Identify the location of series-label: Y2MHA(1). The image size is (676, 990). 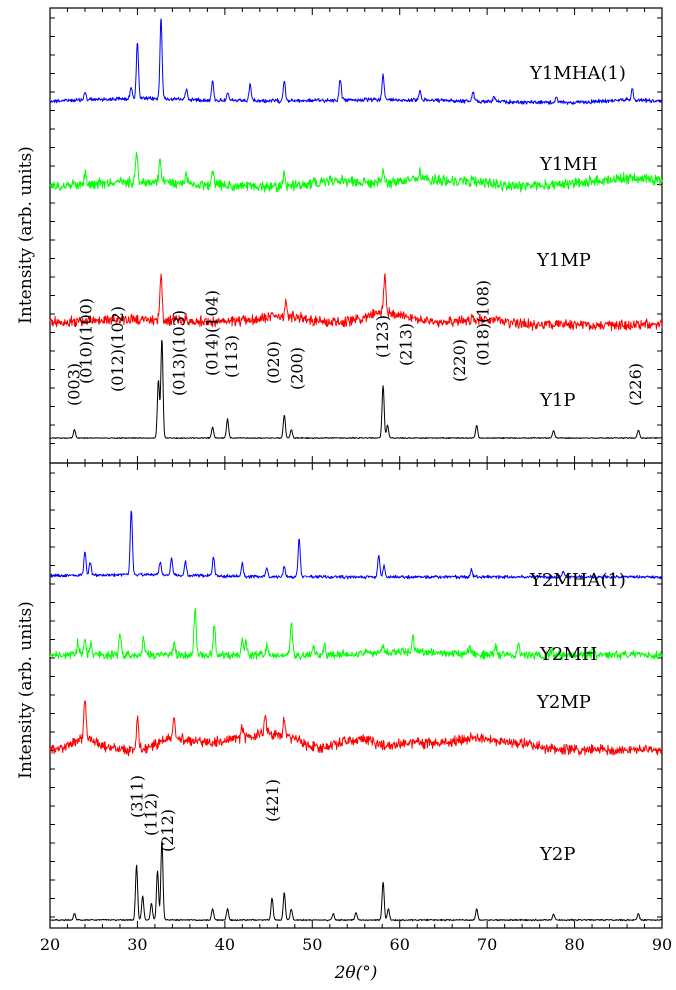
(577, 580).